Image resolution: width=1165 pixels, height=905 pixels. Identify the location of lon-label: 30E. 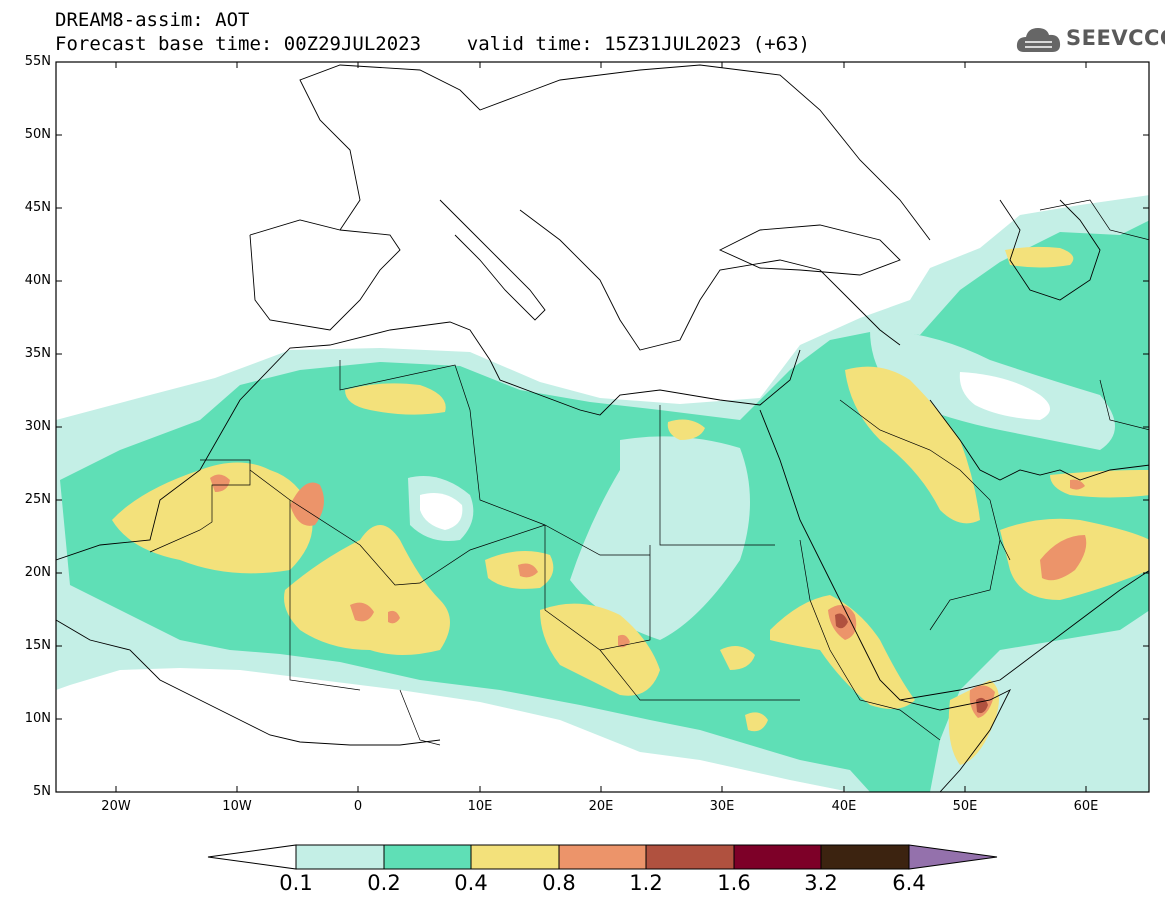
(722, 806).